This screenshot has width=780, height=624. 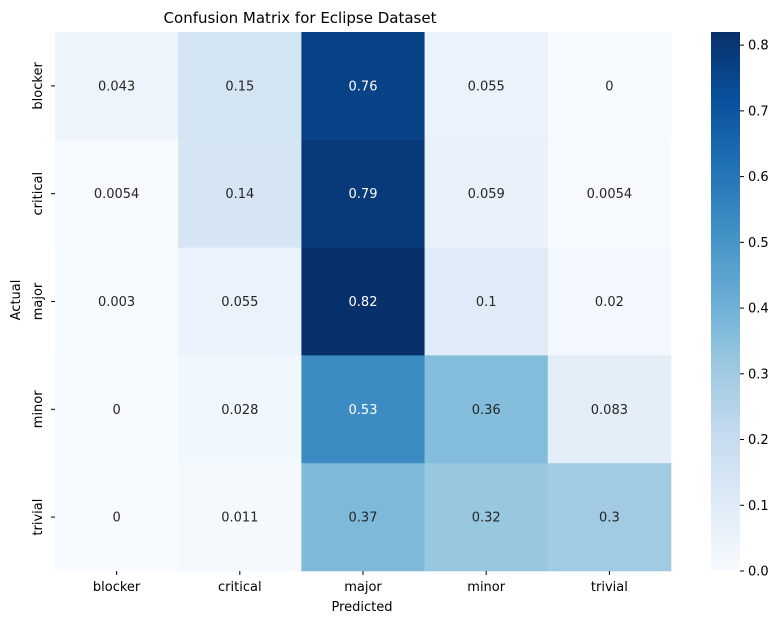 I want to click on cell-value-label: 0.53, so click(x=363, y=410).